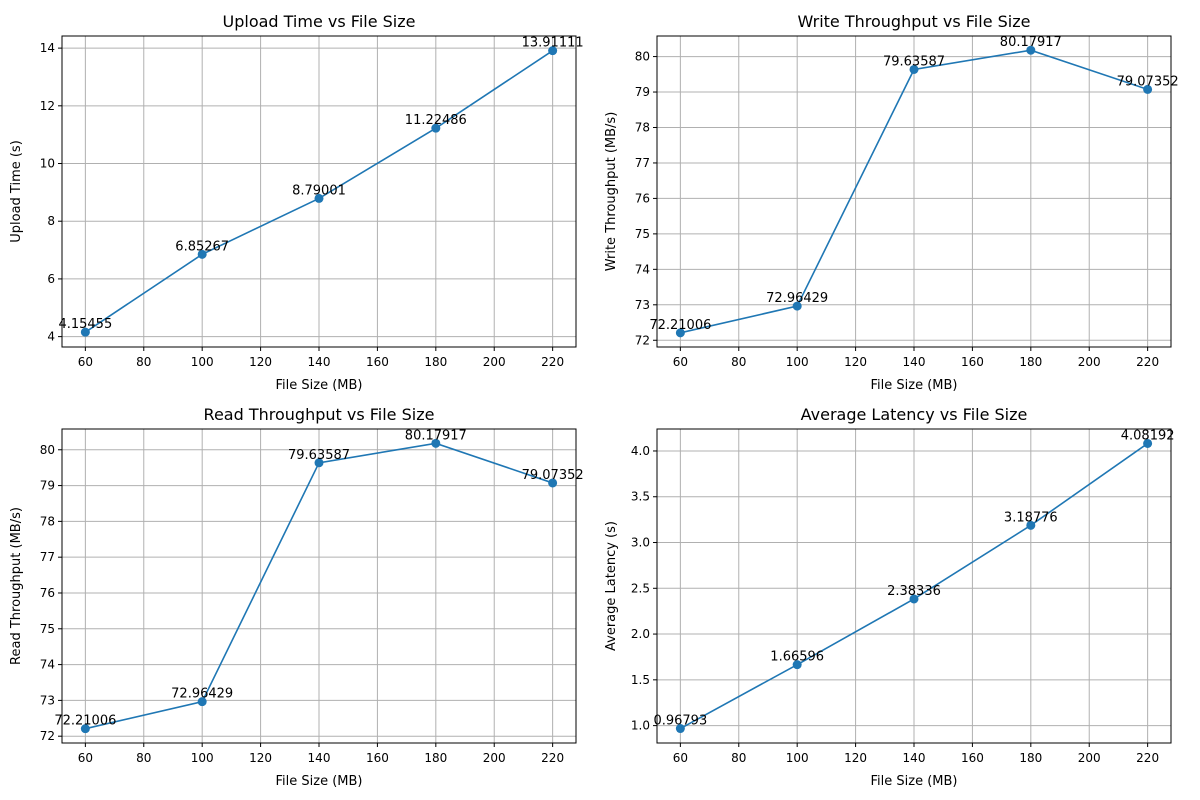 The image size is (1200, 800). Describe the element at coordinates (640, 543) in the screenshot. I see `y-tick-label: 3.0` at that location.